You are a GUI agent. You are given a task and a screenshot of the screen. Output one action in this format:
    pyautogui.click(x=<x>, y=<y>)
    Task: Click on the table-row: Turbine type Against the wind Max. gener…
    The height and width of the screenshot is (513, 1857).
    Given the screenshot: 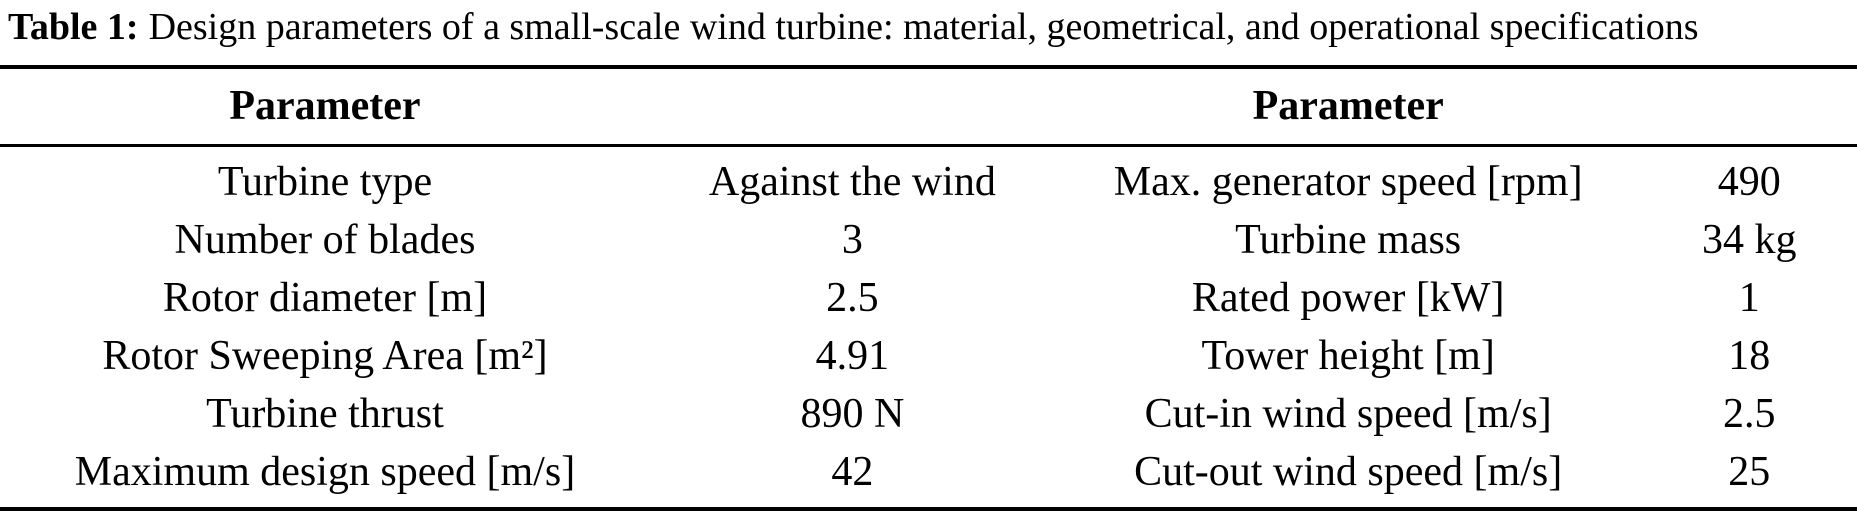 What is the action you would take?
    pyautogui.click(x=928, y=178)
    